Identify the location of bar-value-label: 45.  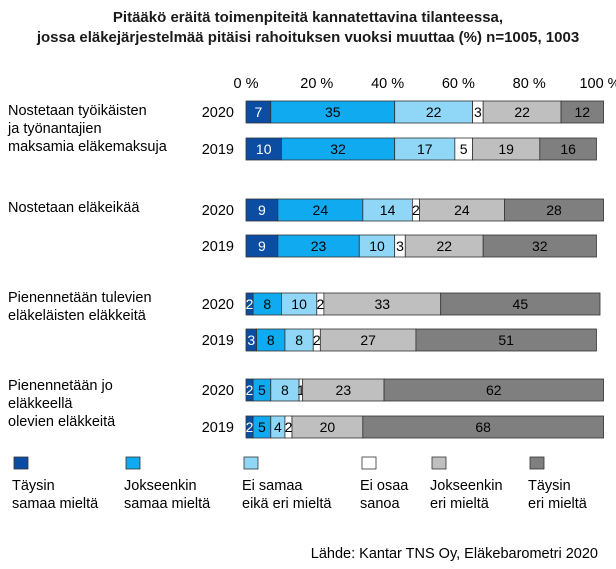
(521, 304).